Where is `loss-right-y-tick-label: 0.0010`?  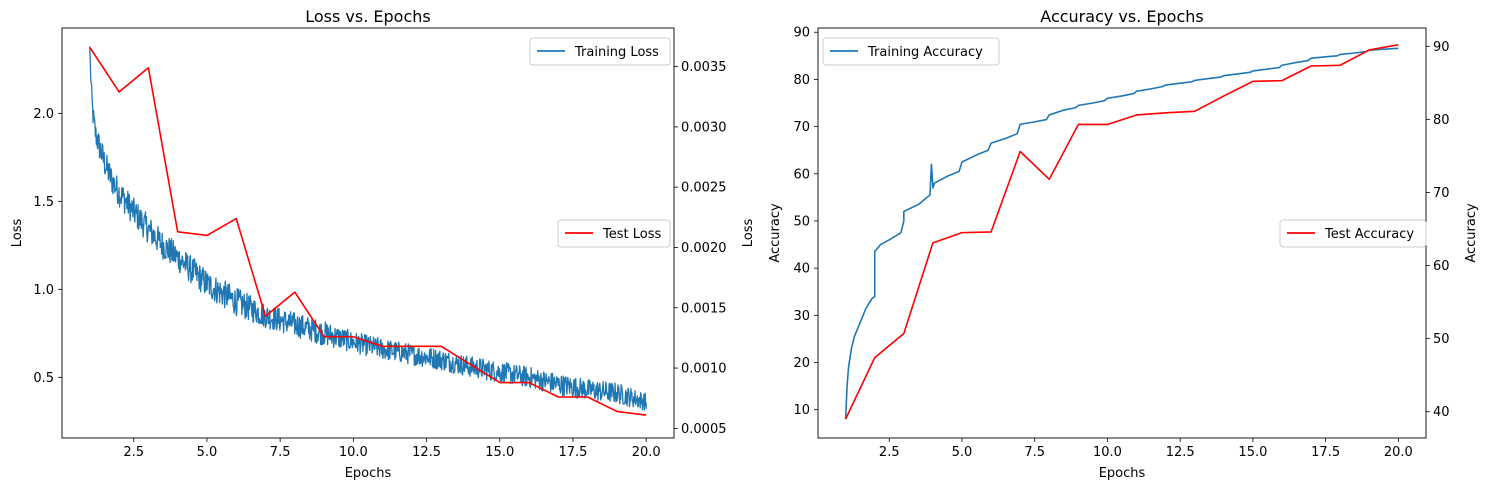 loss-right-y-tick-label: 0.0010 is located at coordinates (704, 369).